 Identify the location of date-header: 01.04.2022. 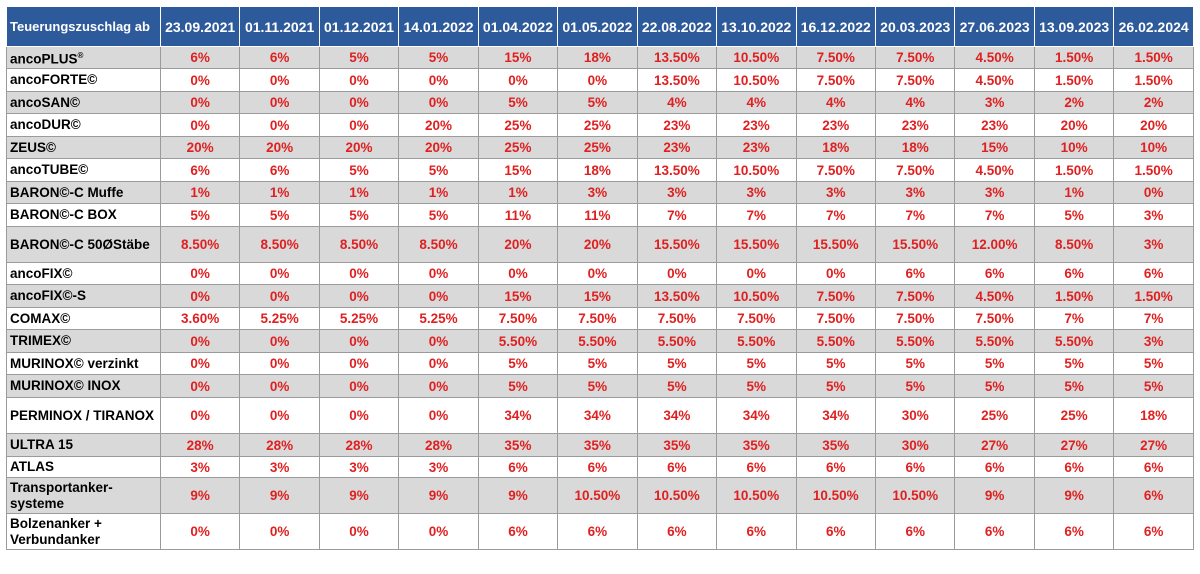
(518, 26).